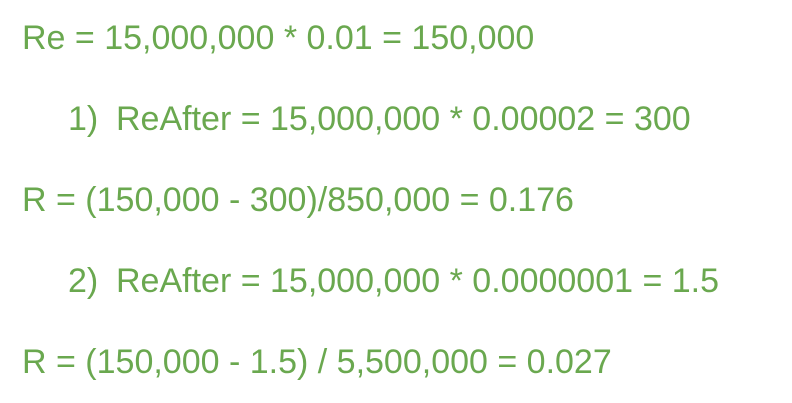 The width and height of the screenshot is (792, 403). I want to click on equation-reafter-1-text: ReAfter = 15,000,000 * 0.00002 = 300, so click(403, 119).